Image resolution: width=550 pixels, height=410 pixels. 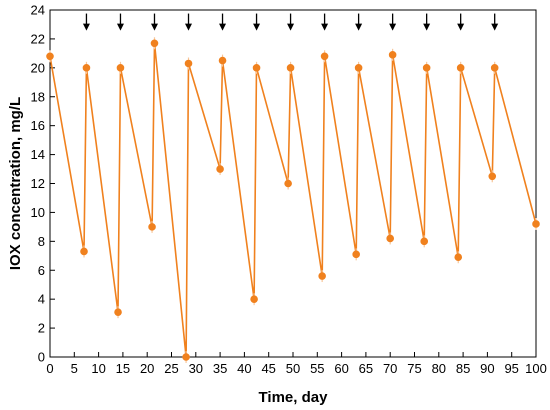 What do you see at coordinates (366, 368) in the screenshot?
I see `x-tick-label: 65` at bounding box center [366, 368].